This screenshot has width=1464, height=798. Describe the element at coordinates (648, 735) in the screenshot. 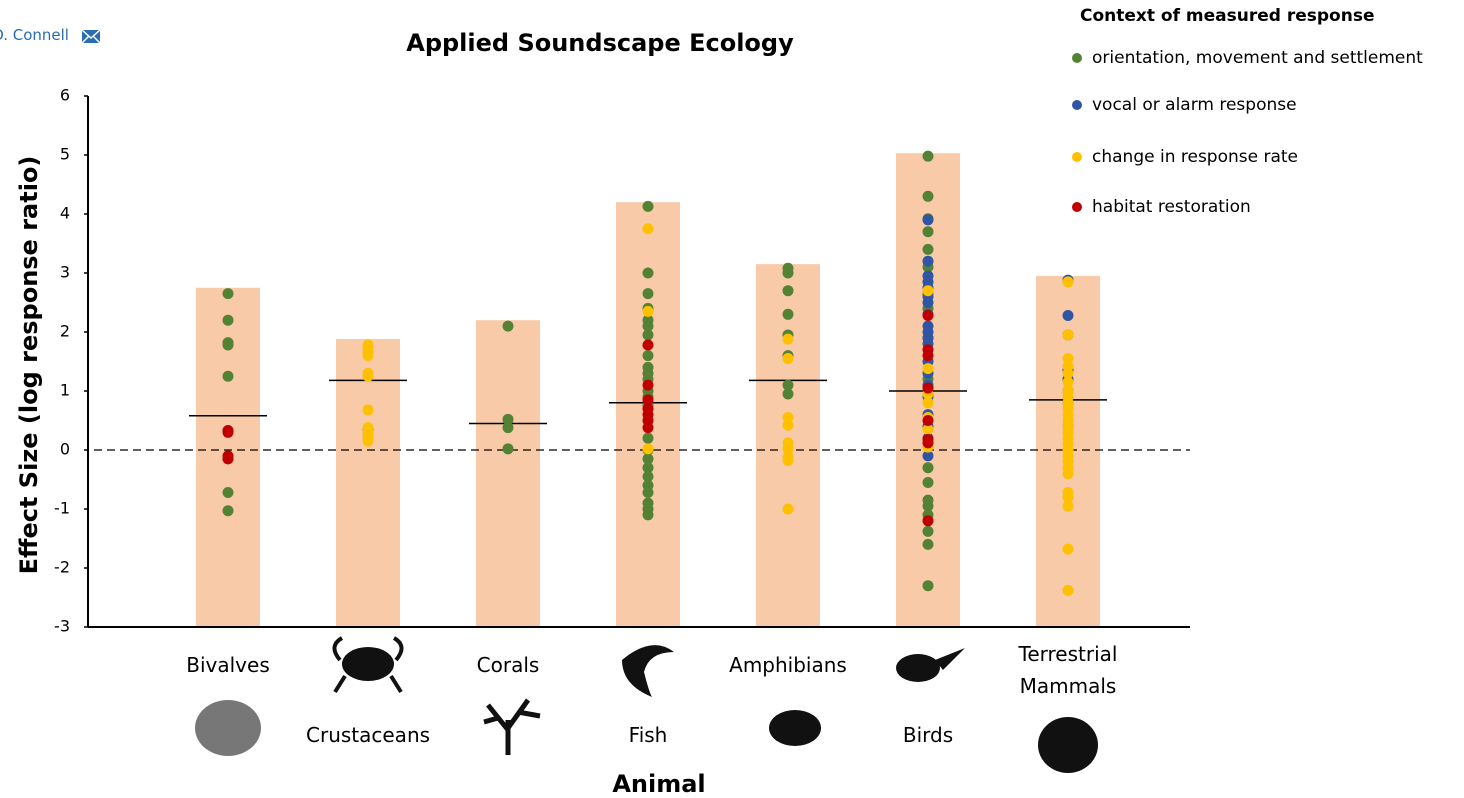

I see `x-tick-label: Fish` at that location.